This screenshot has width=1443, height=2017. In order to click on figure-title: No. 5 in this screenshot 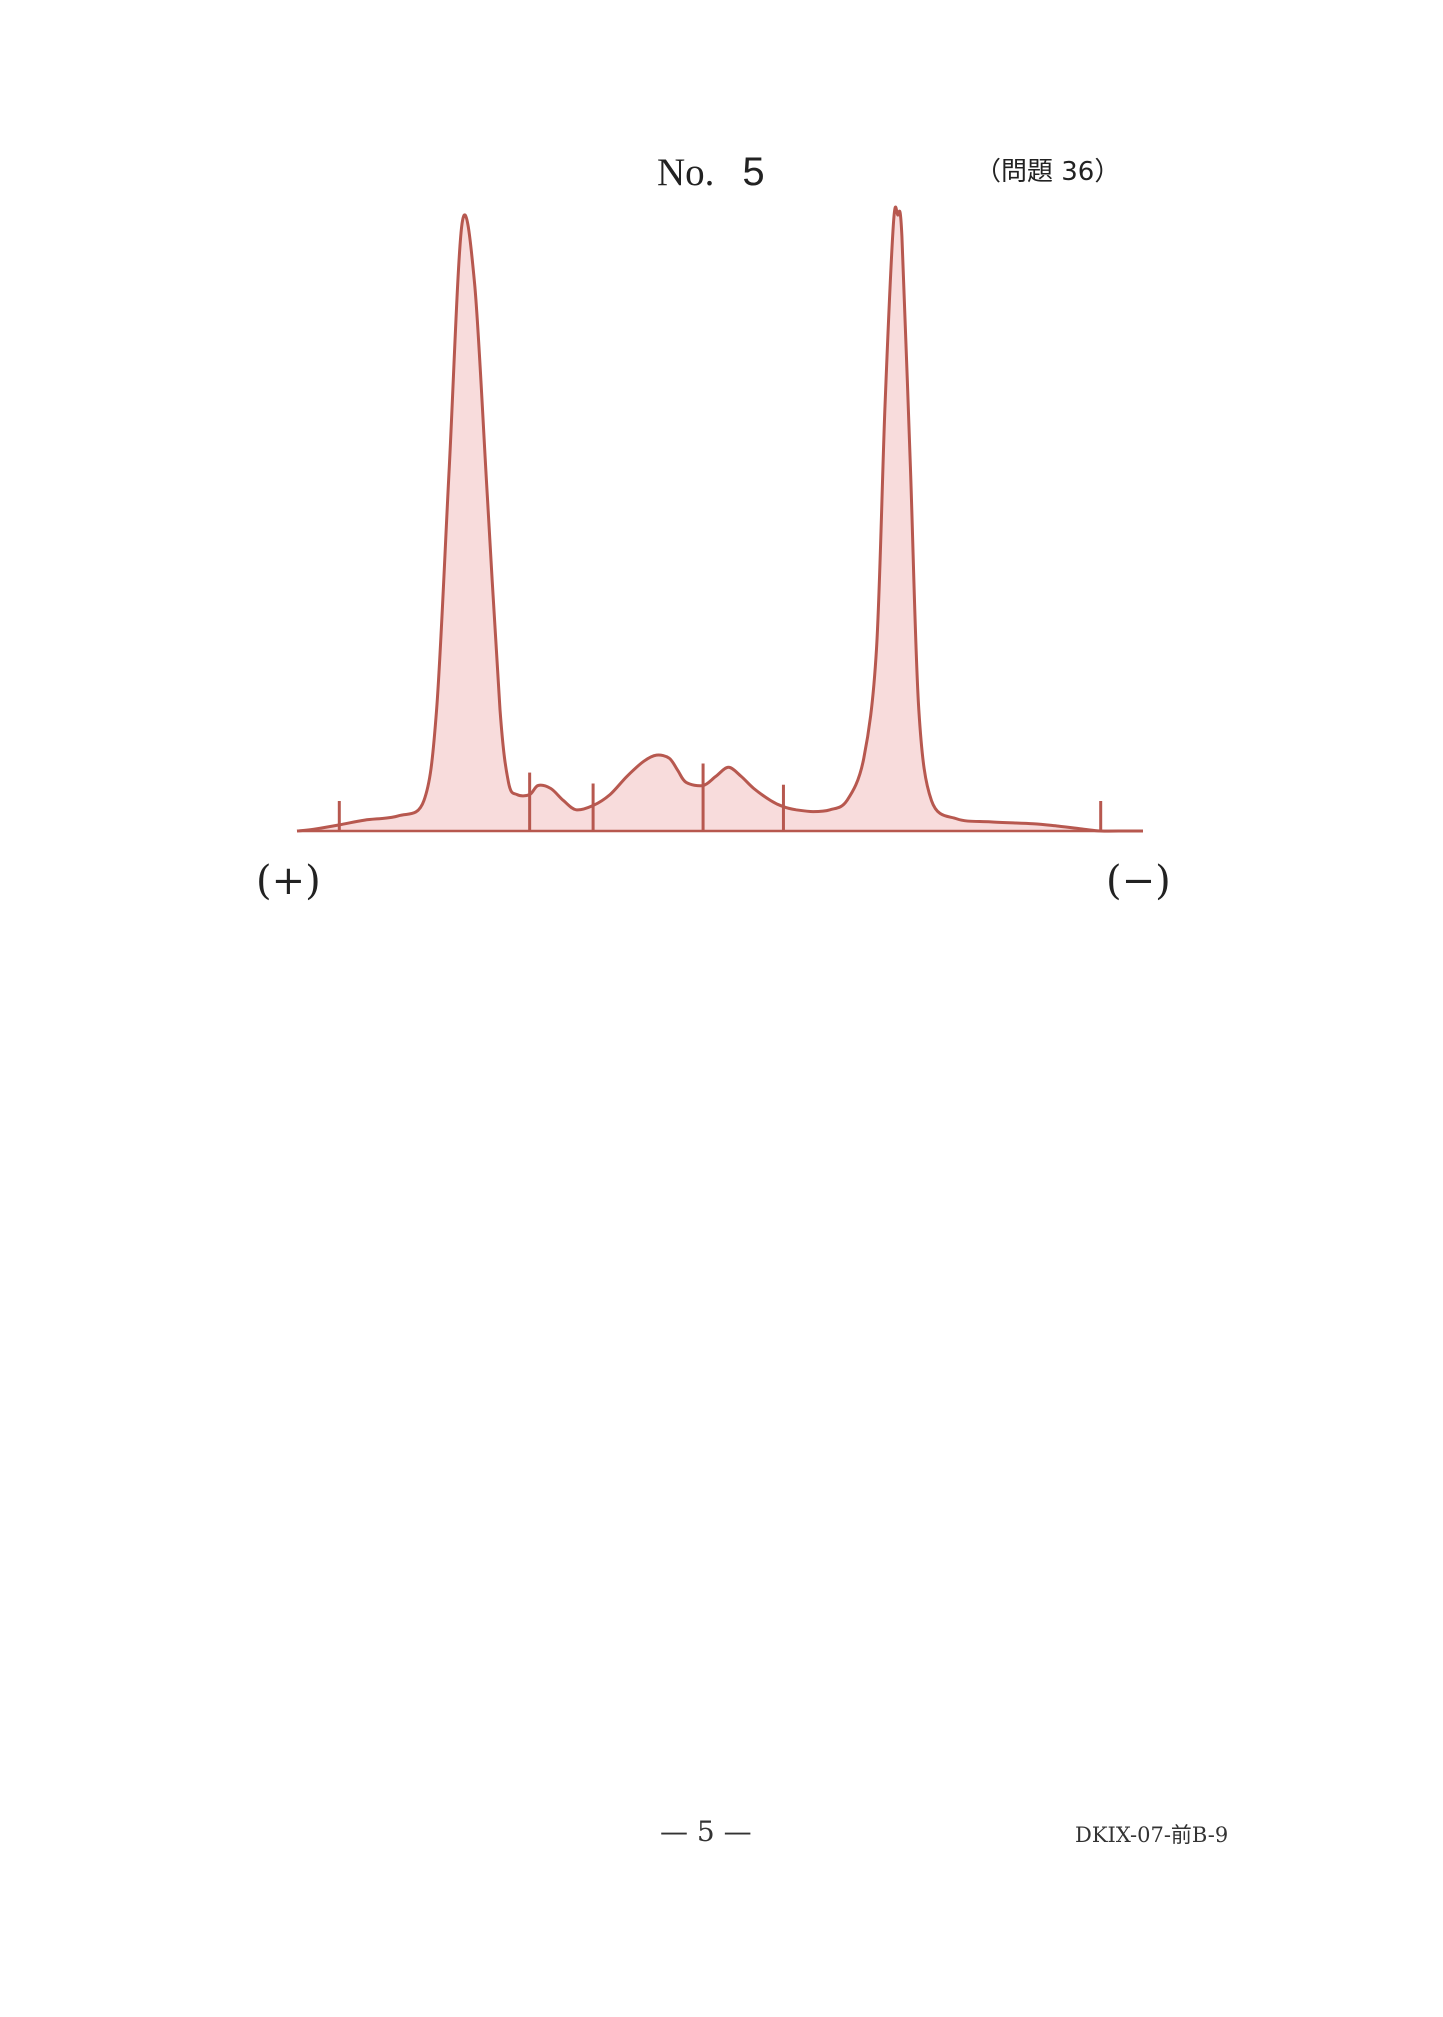, I will do `click(711, 172)`.